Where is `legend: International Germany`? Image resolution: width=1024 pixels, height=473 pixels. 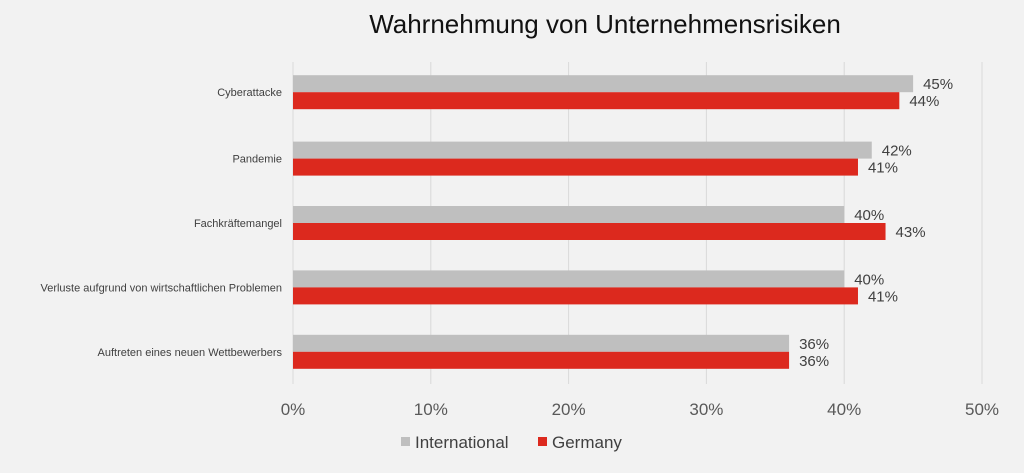
legend: International Germany is located at coordinates (511, 442).